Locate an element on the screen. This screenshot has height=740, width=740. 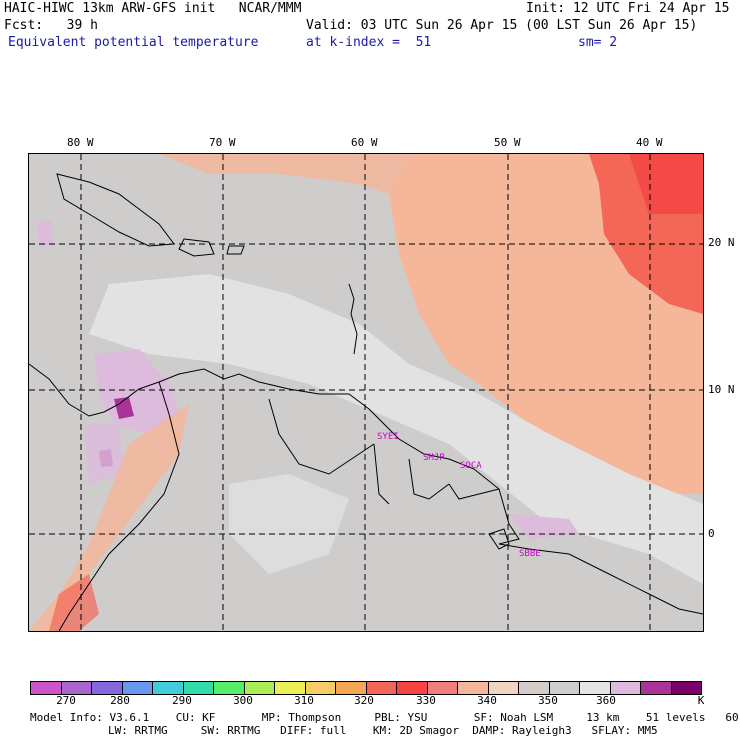
purple-patch-amazon-mouth is located at coordinates (544, 526).